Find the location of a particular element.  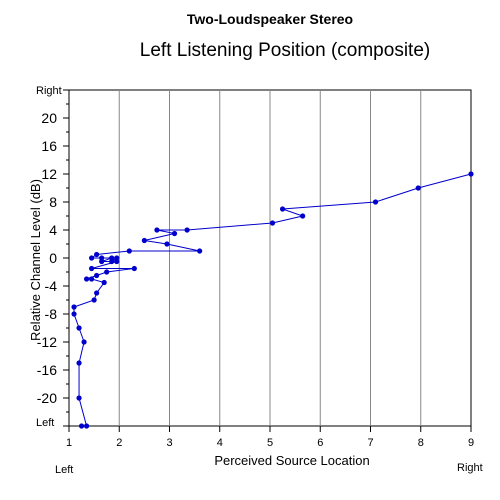

x-tick-label: 5 is located at coordinates (270, 443).